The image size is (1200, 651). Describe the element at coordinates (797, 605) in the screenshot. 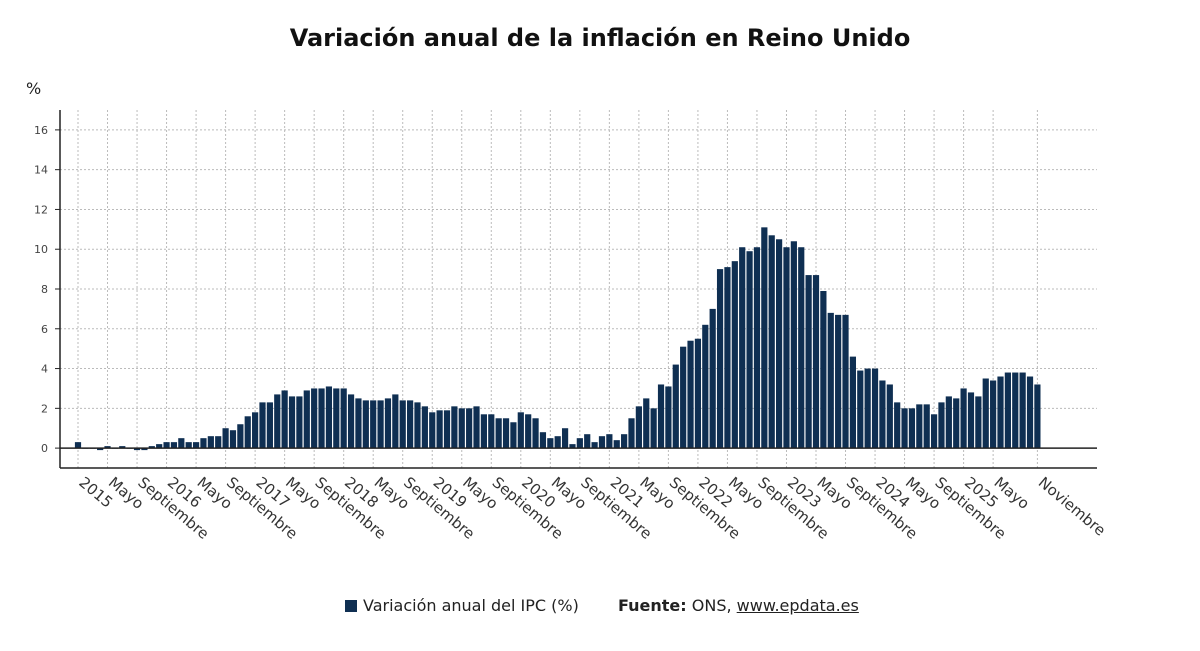

I see `source-link: www.epdata.es` at that location.